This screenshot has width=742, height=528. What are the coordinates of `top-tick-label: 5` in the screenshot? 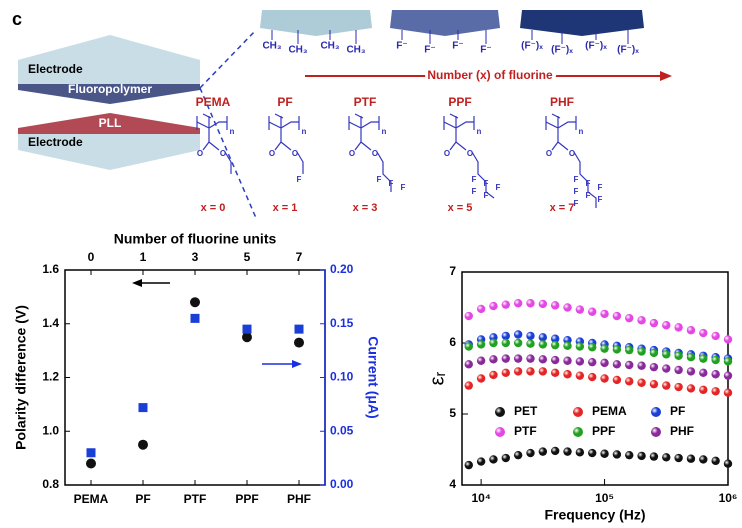 It's located at (247, 257).